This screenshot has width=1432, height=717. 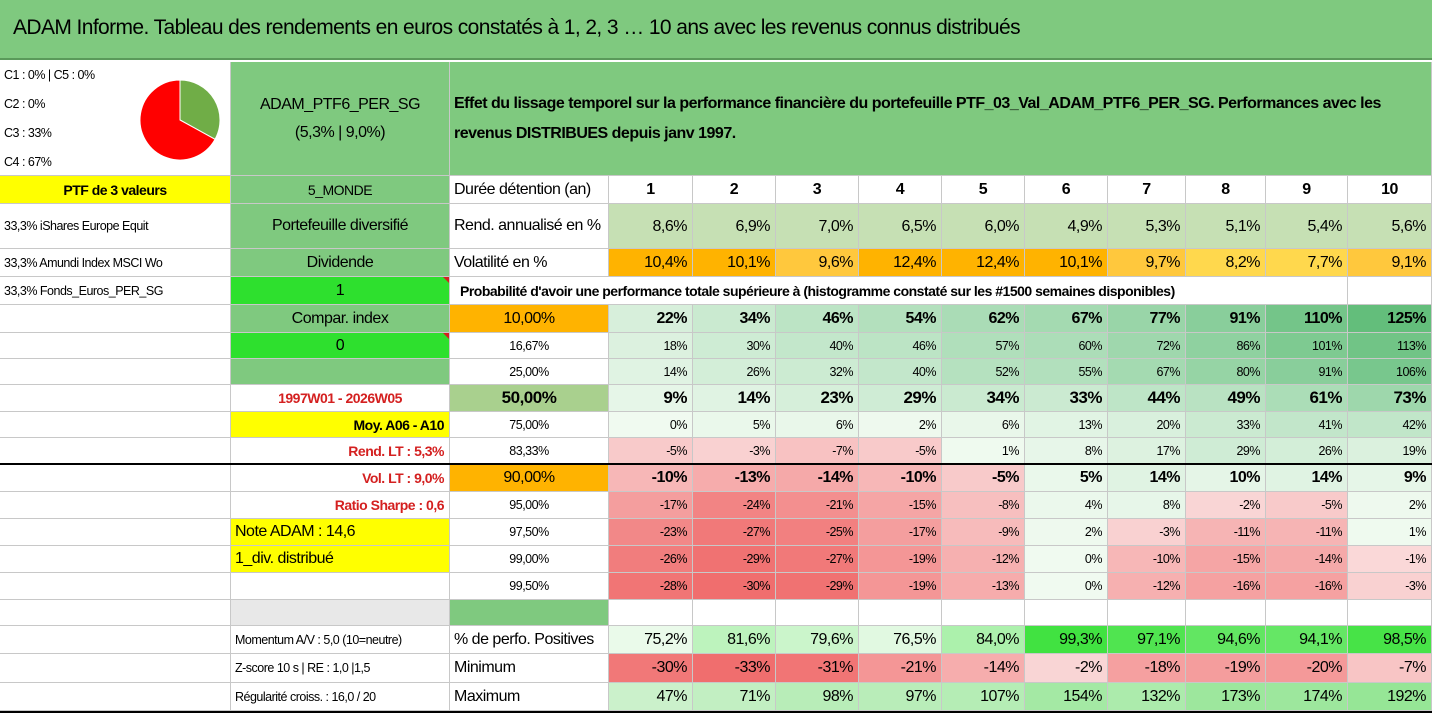 What do you see at coordinates (529, 559) in the screenshot?
I see `percentile-label: 99,00%` at bounding box center [529, 559].